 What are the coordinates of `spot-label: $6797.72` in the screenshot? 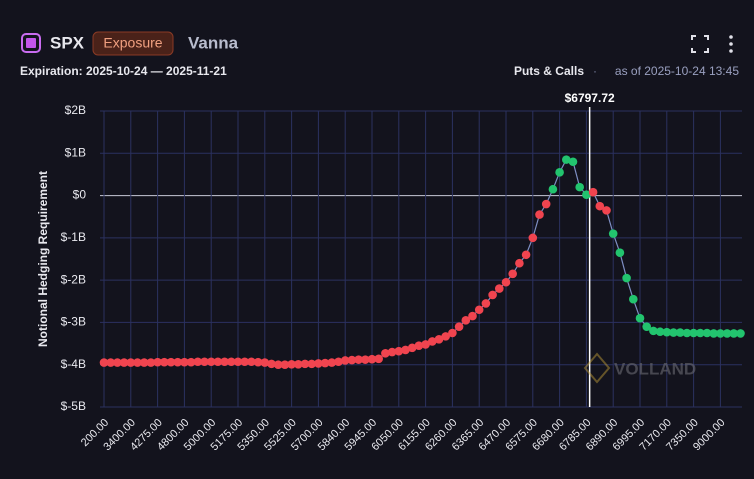 It's located at (590, 98).